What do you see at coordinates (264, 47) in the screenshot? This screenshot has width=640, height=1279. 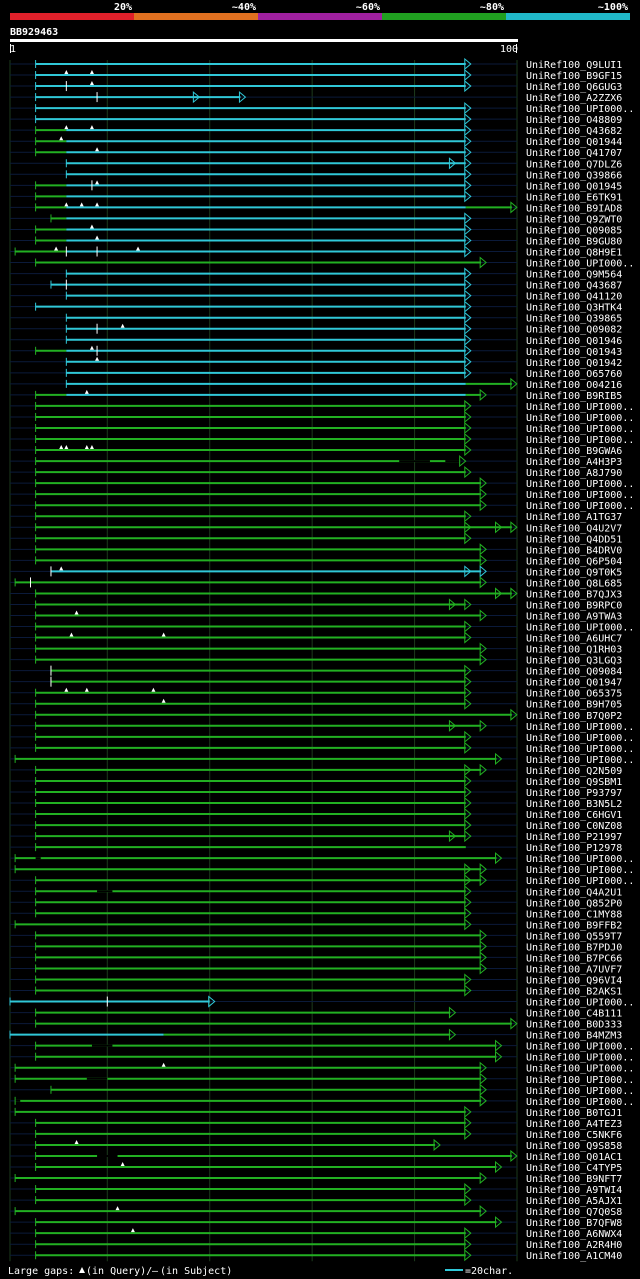 I see `query-ruler: 1 100` at bounding box center [264, 47].